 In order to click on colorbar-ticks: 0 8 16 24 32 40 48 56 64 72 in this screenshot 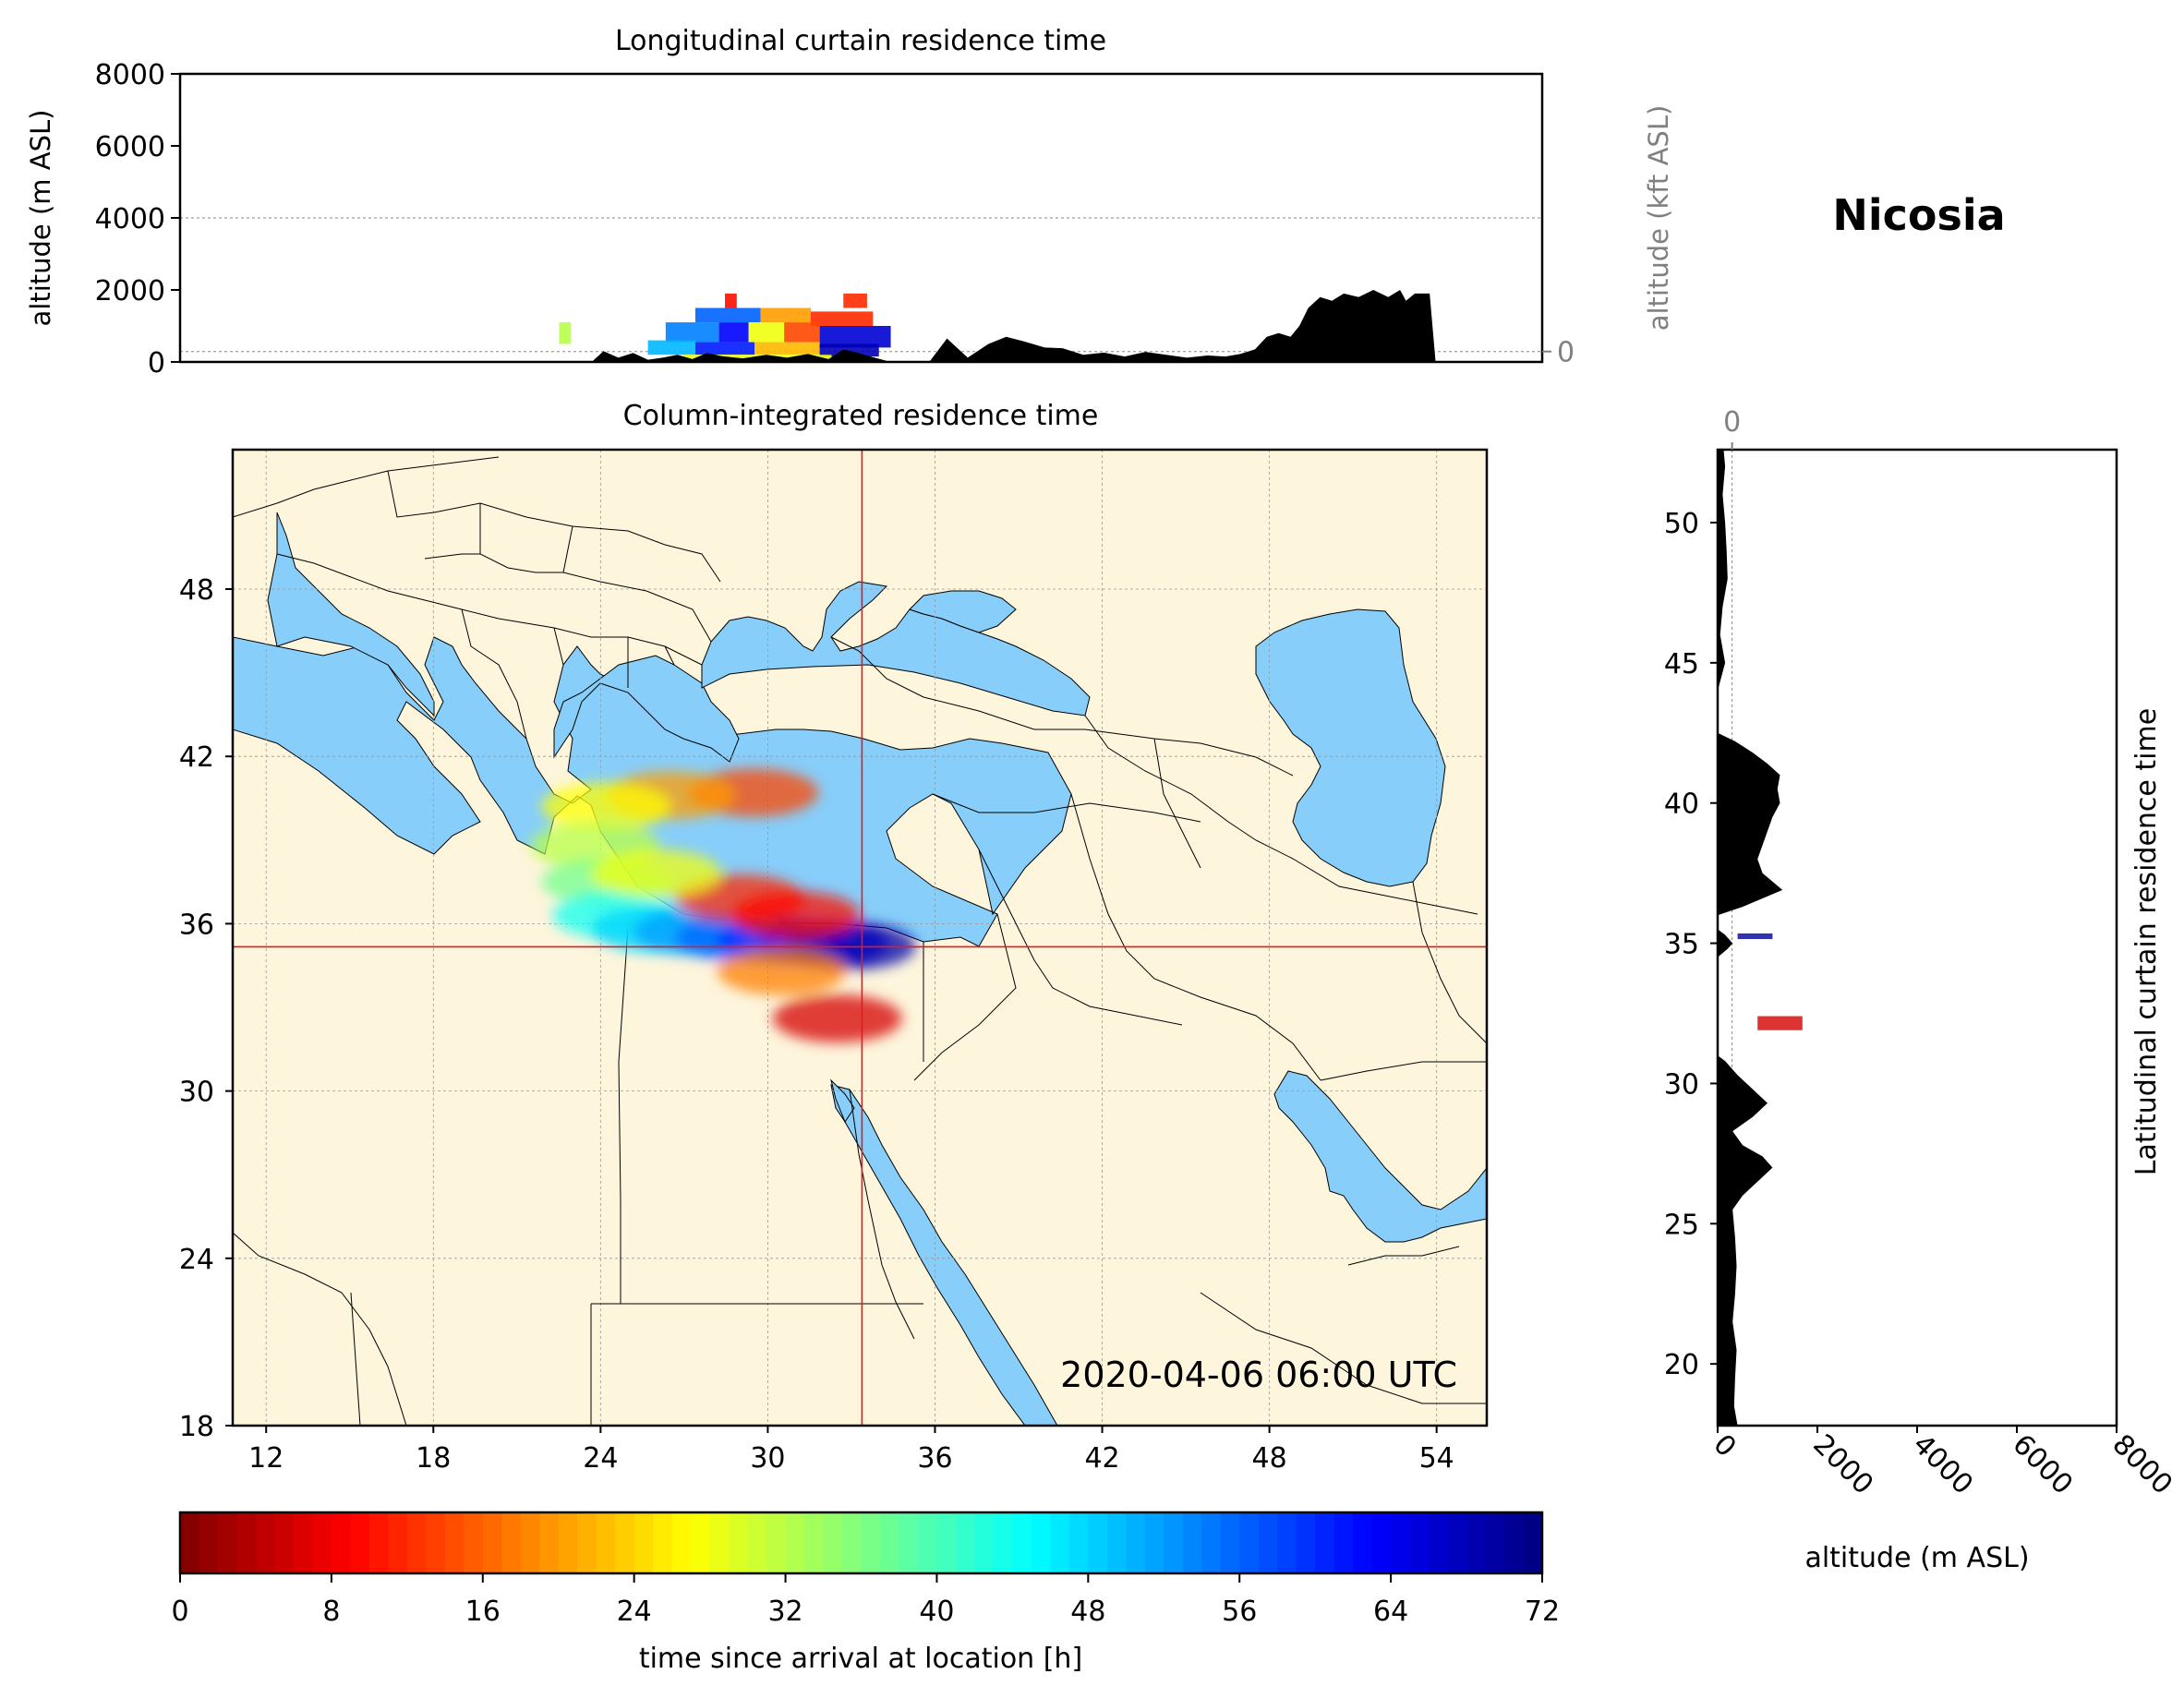, I will do `click(865, 1600)`.